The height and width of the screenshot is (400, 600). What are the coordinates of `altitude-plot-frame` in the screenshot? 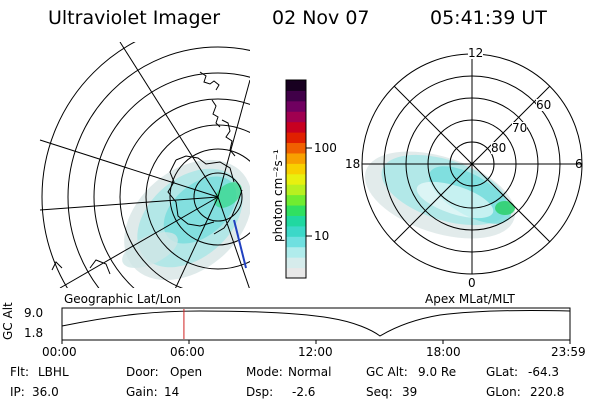 It's located at (316, 324).